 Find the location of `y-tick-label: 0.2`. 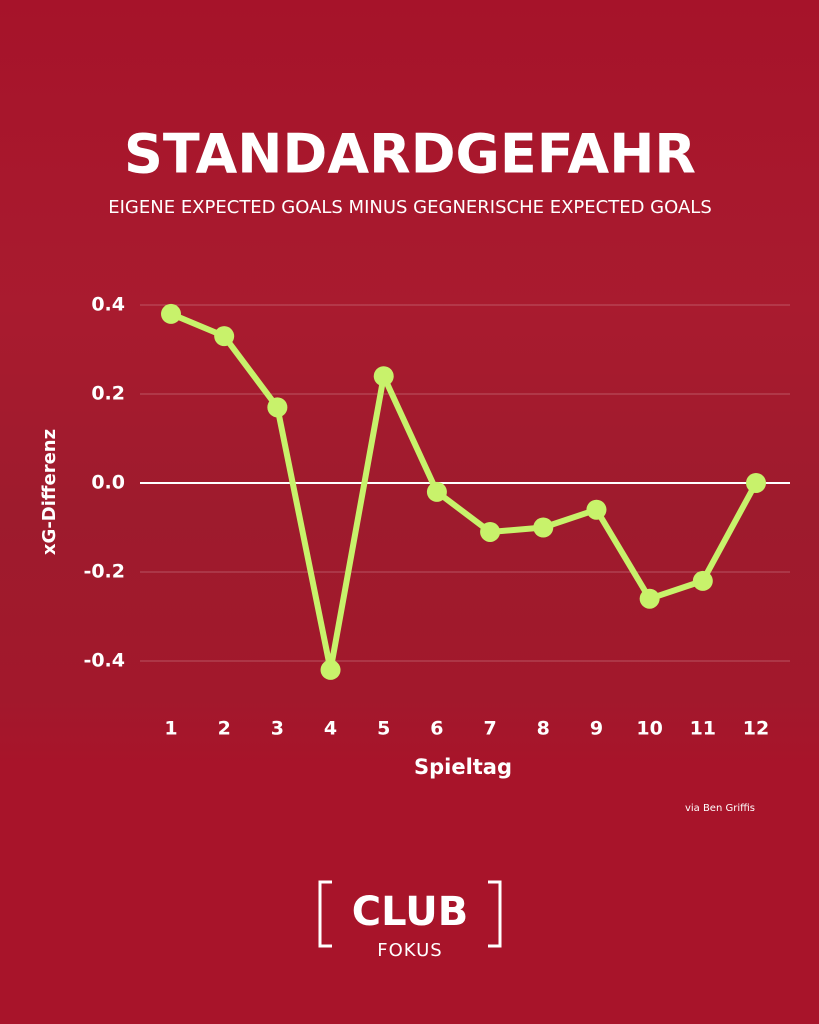

y-tick-label: 0.2 is located at coordinates (108, 394).